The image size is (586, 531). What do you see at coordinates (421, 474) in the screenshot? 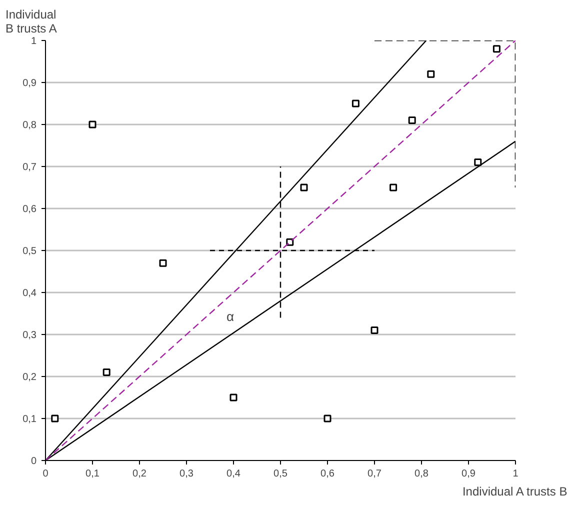
I see `x-tick-label: 0,8` at bounding box center [421, 474].